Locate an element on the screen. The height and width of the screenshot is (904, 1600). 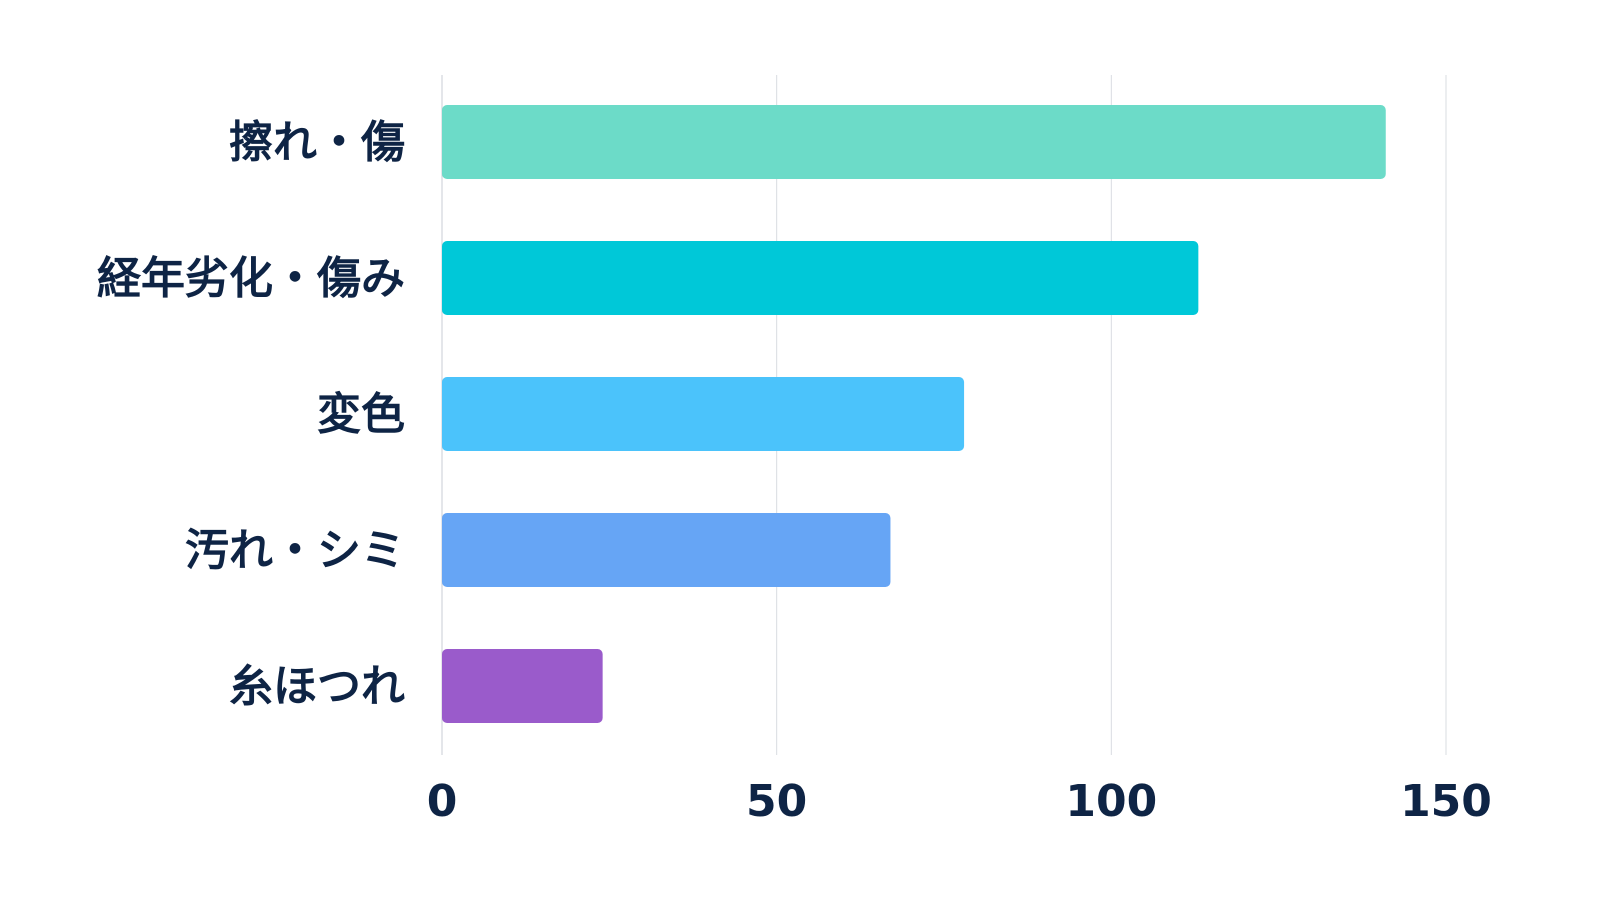
x-tick-label: 50 is located at coordinates (776, 801).